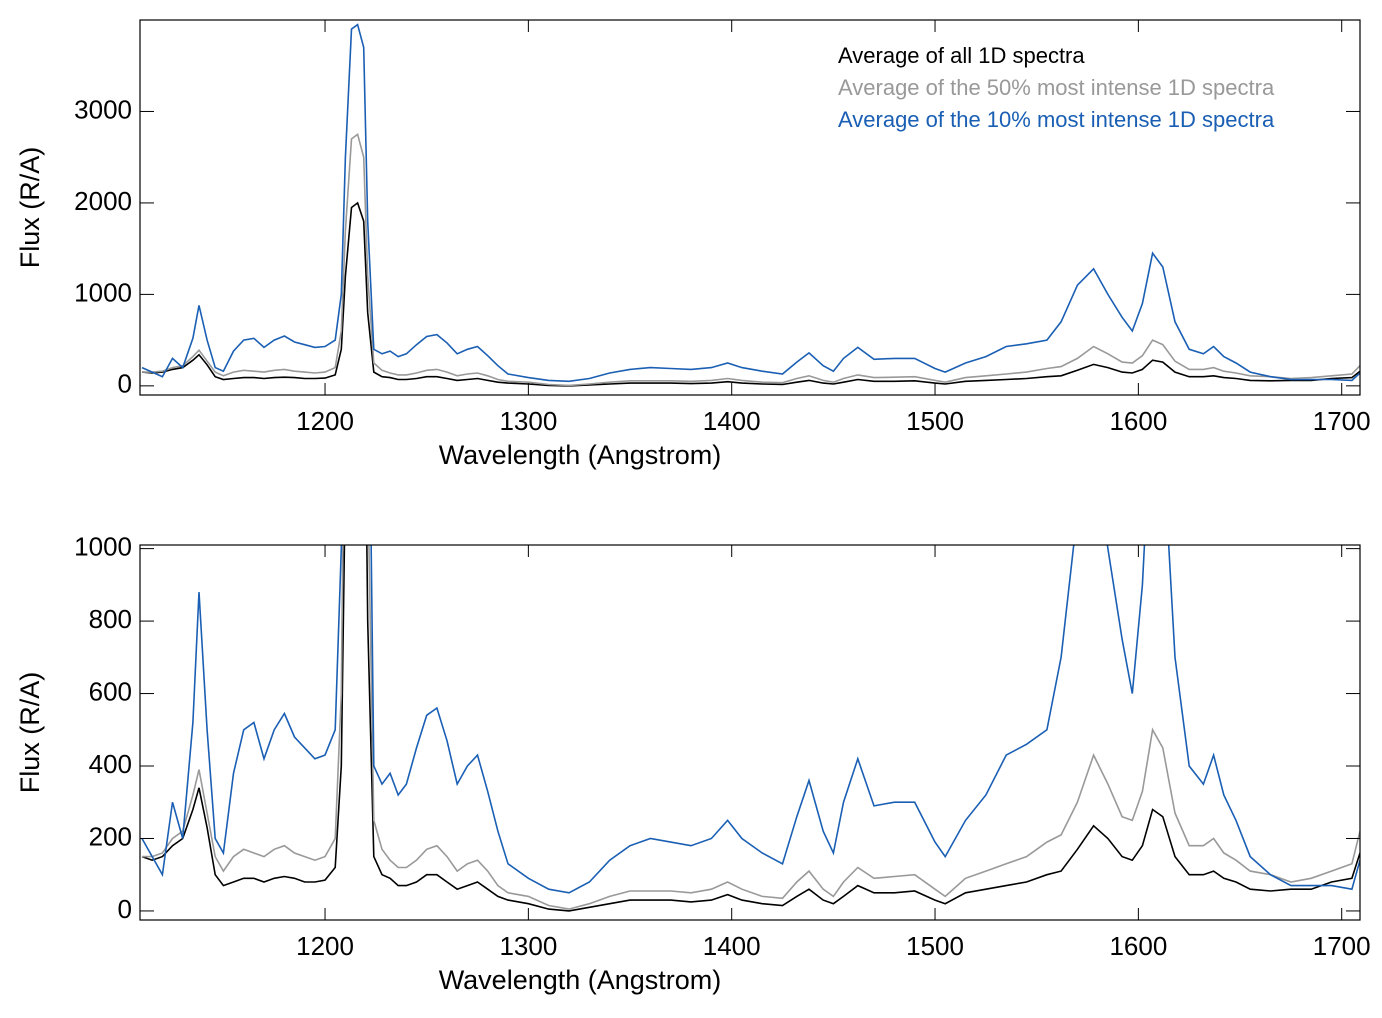 The width and height of the screenshot is (1382, 1018). What do you see at coordinates (103, 201) in the screenshot?
I see `y-tick-label: 2000` at bounding box center [103, 201].